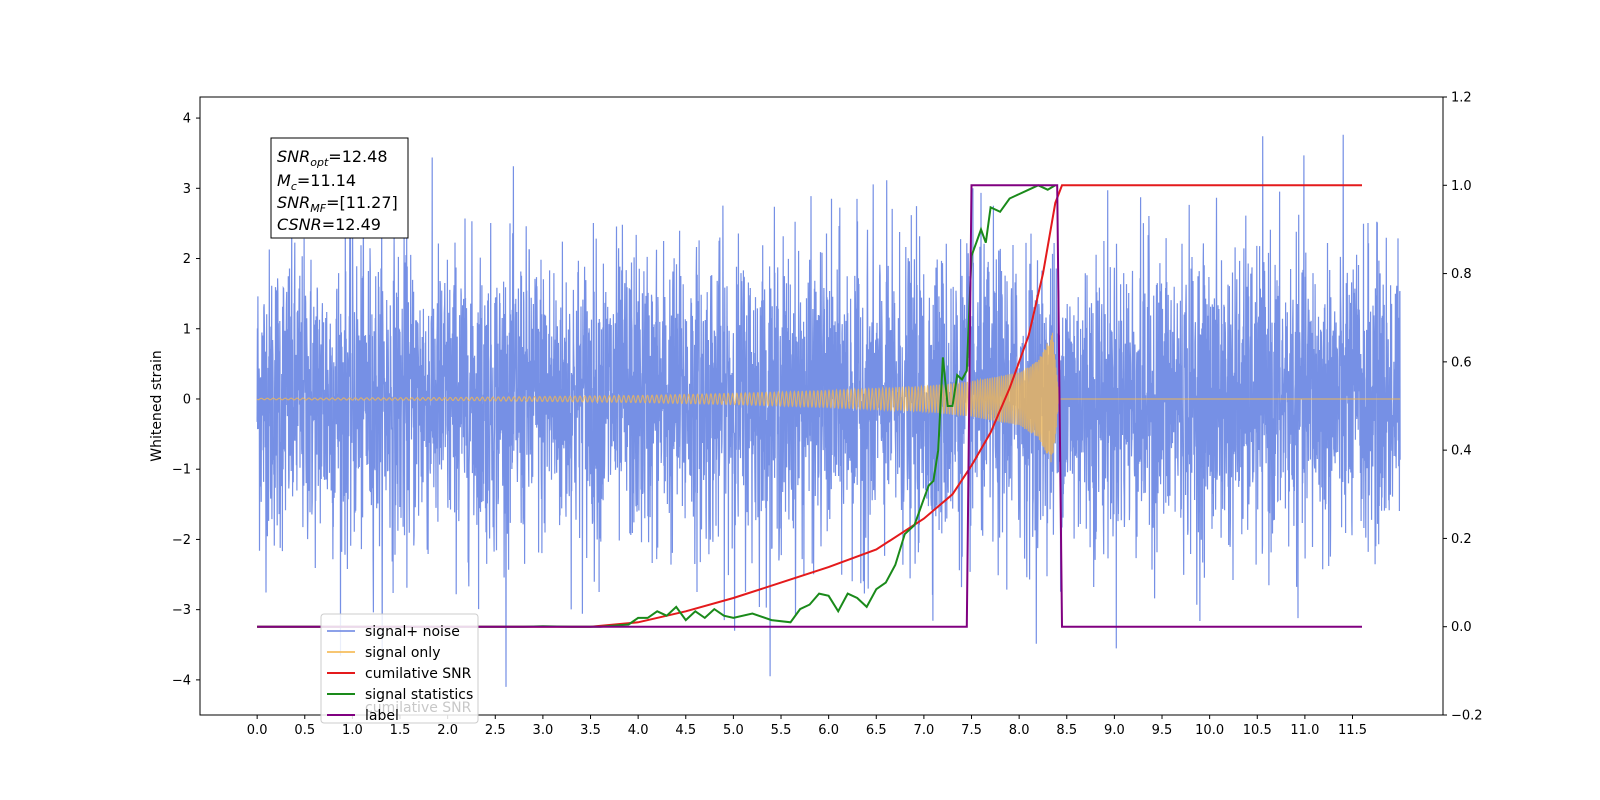 Image resolution: width=1600 pixels, height=800 pixels. Describe the element at coordinates (1209, 730) in the screenshot. I see `x-tick-label: 10.0` at that location.